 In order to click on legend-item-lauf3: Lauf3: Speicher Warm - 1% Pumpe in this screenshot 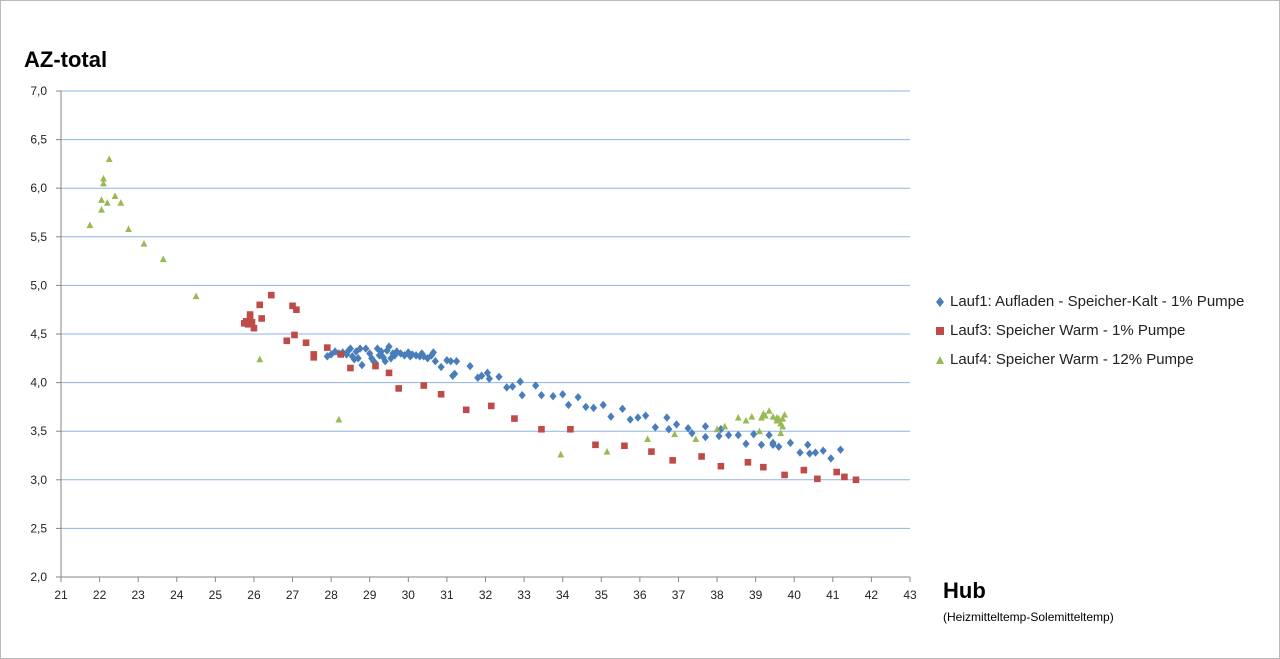, I will do `click(1088, 330)`.